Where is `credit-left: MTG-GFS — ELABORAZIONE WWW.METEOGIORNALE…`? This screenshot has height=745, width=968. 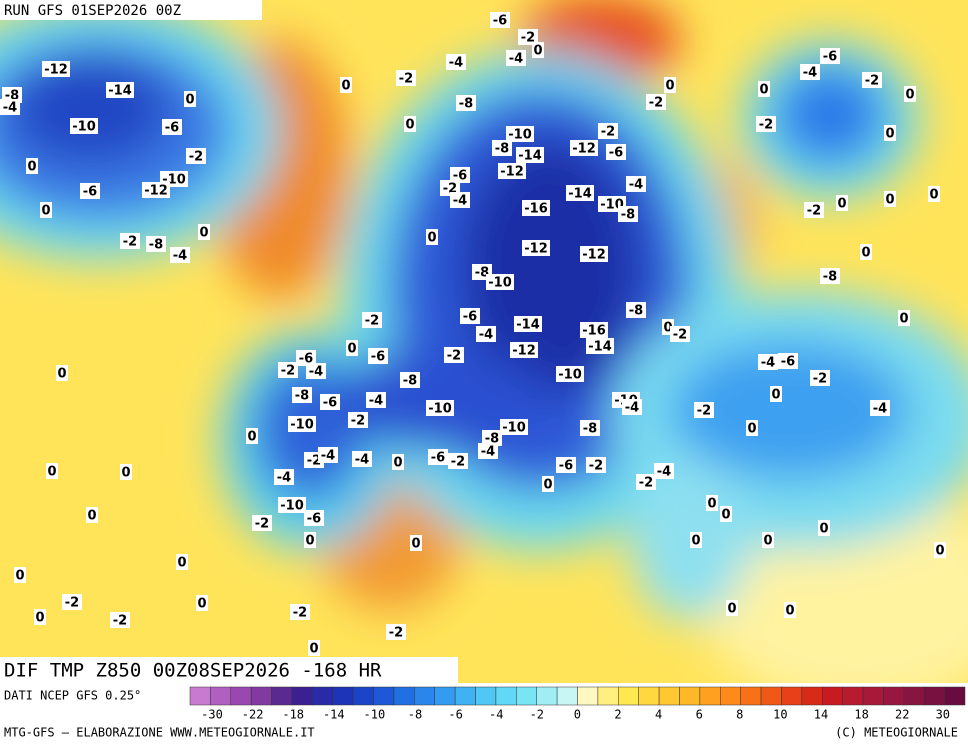
credit-left: MTG-GFS — ELABORAZIONE WWW.METEOGIORNALE… is located at coordinates (159, 733).